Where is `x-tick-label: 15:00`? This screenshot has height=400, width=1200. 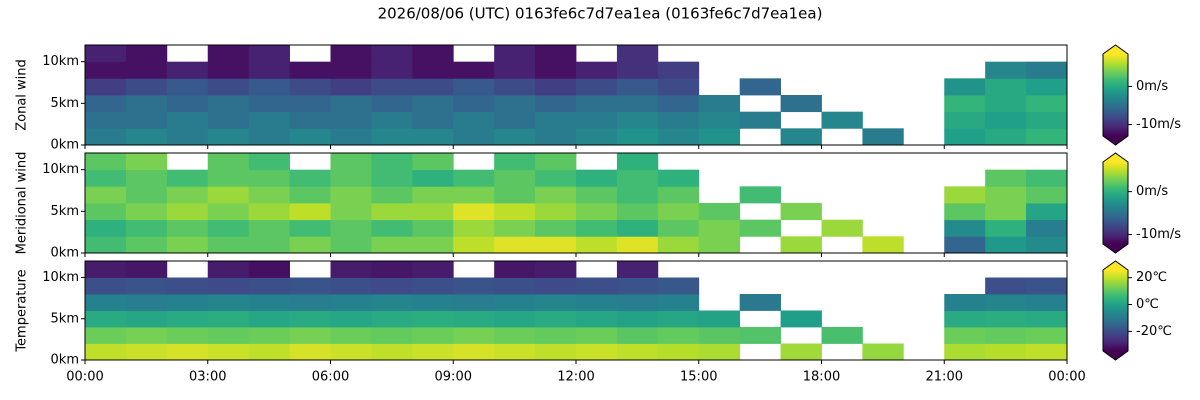
x-tick-label: 15:00 is located at coordinates (698, 377).